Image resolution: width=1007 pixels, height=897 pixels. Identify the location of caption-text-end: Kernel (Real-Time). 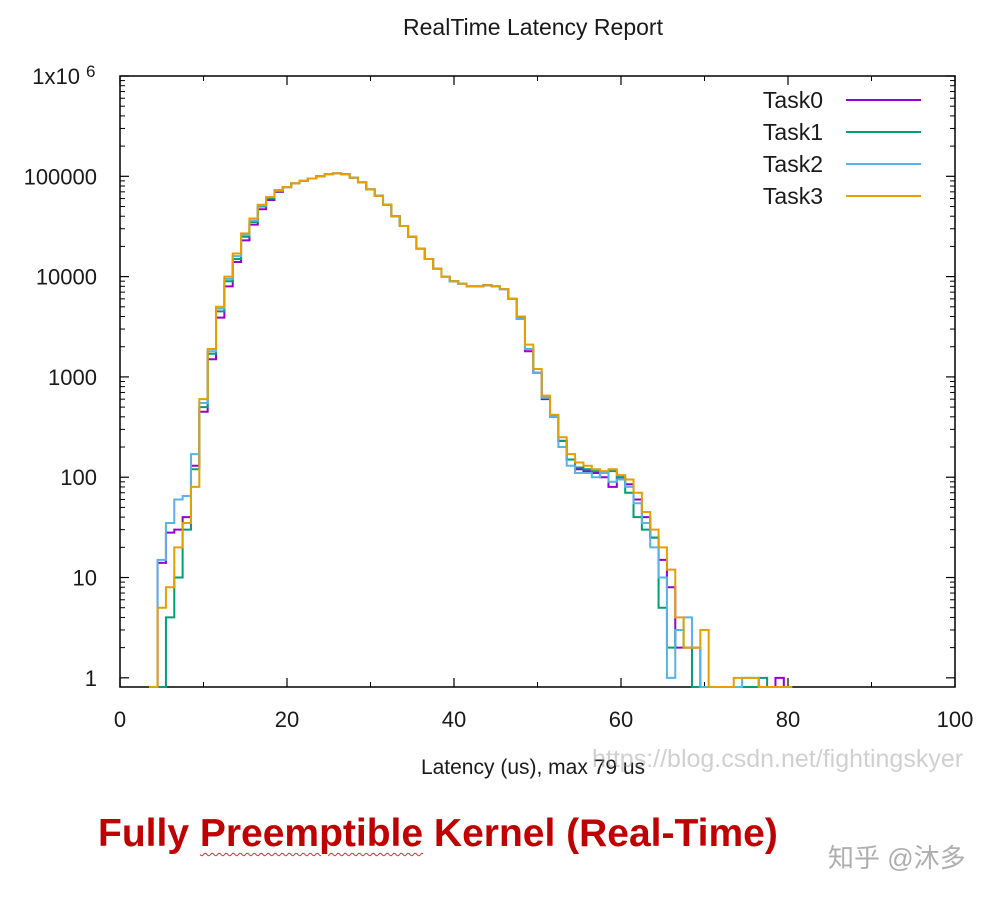
(600, 833).